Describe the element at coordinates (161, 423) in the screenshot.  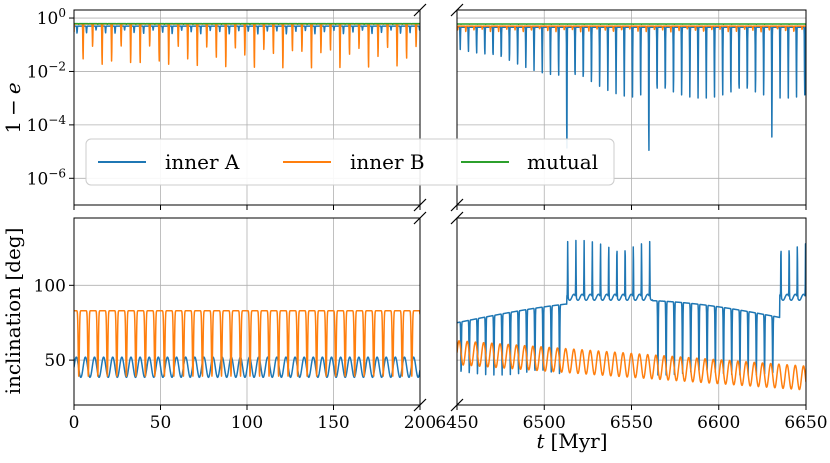
I see `x-tick-label: 50` at that location.